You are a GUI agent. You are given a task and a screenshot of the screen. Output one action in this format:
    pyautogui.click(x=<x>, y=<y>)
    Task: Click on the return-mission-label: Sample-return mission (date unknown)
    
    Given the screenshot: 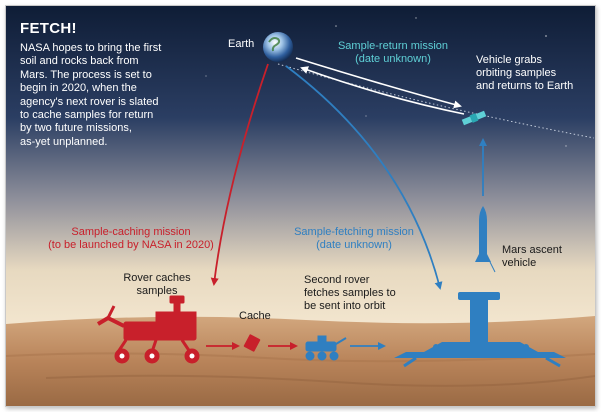 What is the action you would take?
    pyautogui.click(x=393, y=53)
    